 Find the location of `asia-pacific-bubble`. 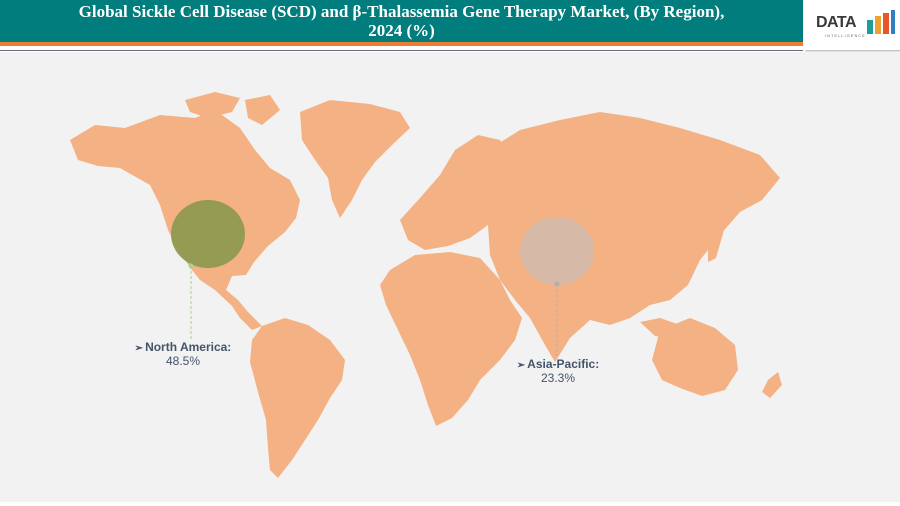

asia-pacific-bubble is located at coordinates (557, 251).